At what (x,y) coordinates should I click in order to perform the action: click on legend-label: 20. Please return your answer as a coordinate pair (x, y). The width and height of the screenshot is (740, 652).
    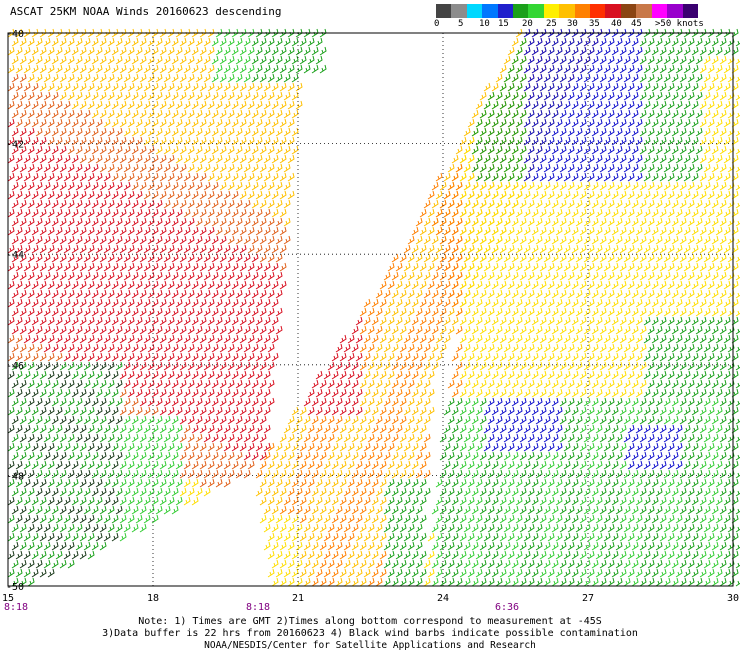
    Looking at the image, I should click on (527, 24).